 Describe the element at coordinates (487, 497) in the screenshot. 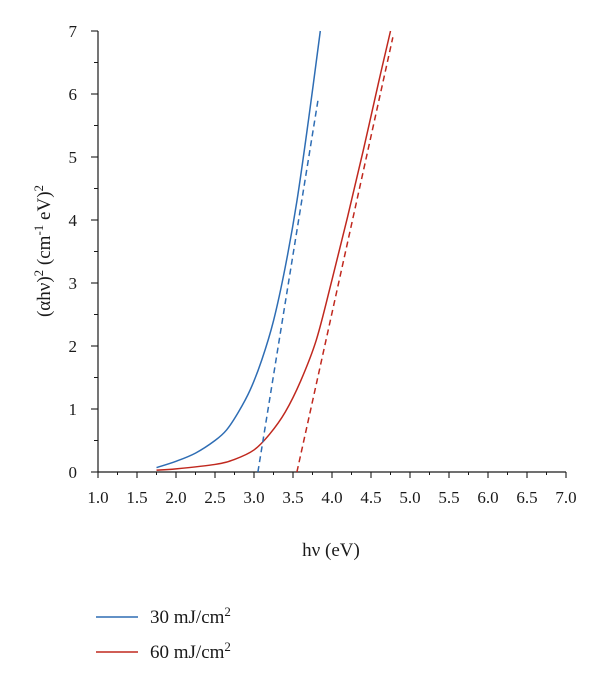

I see `x-tick-label: 6.0` at that location.